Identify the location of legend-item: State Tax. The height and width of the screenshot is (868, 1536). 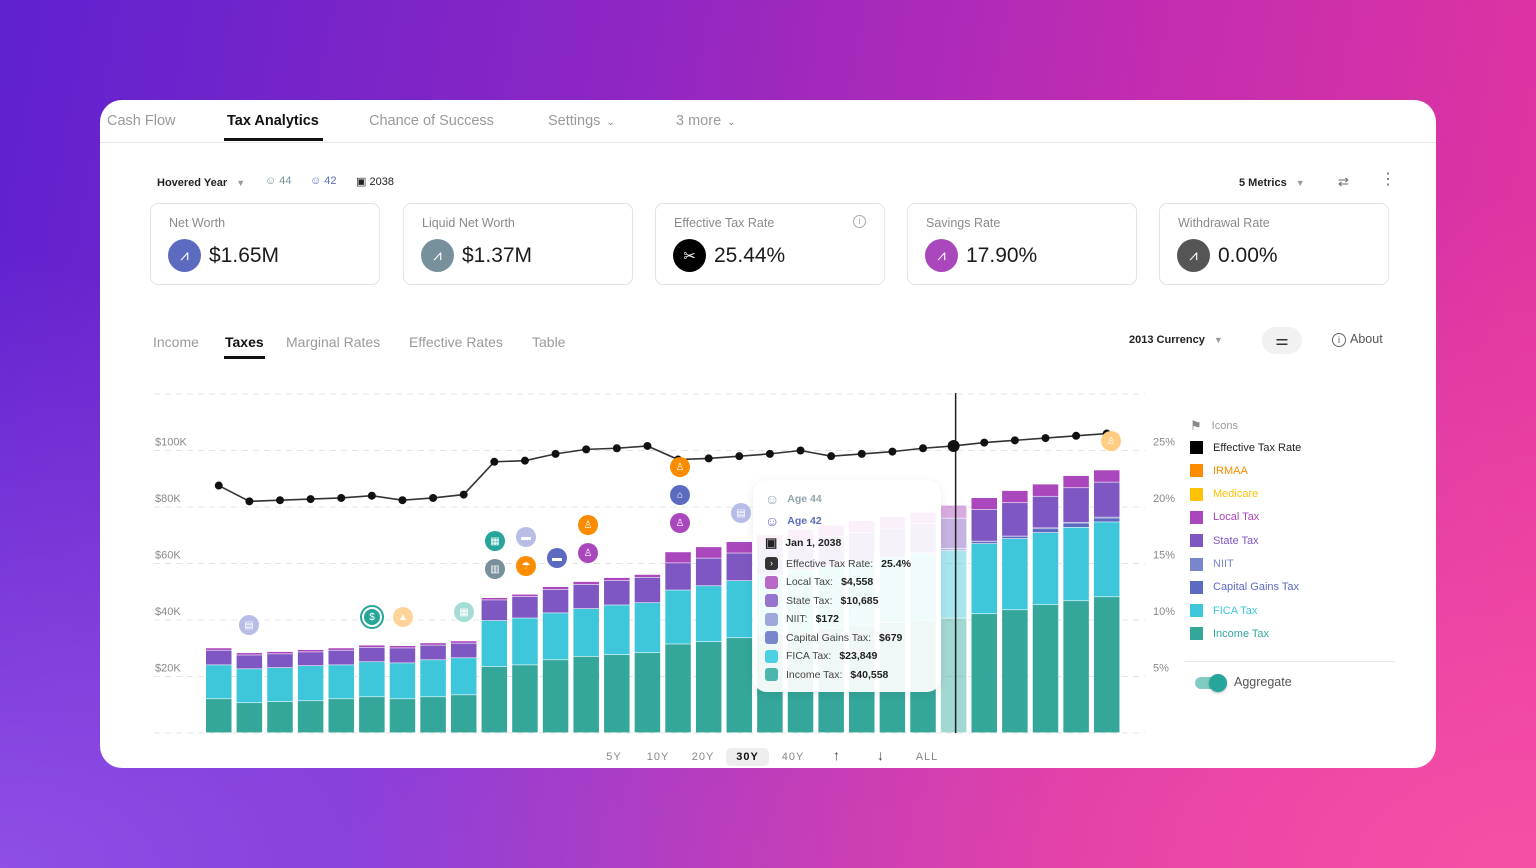
(1224, 541).